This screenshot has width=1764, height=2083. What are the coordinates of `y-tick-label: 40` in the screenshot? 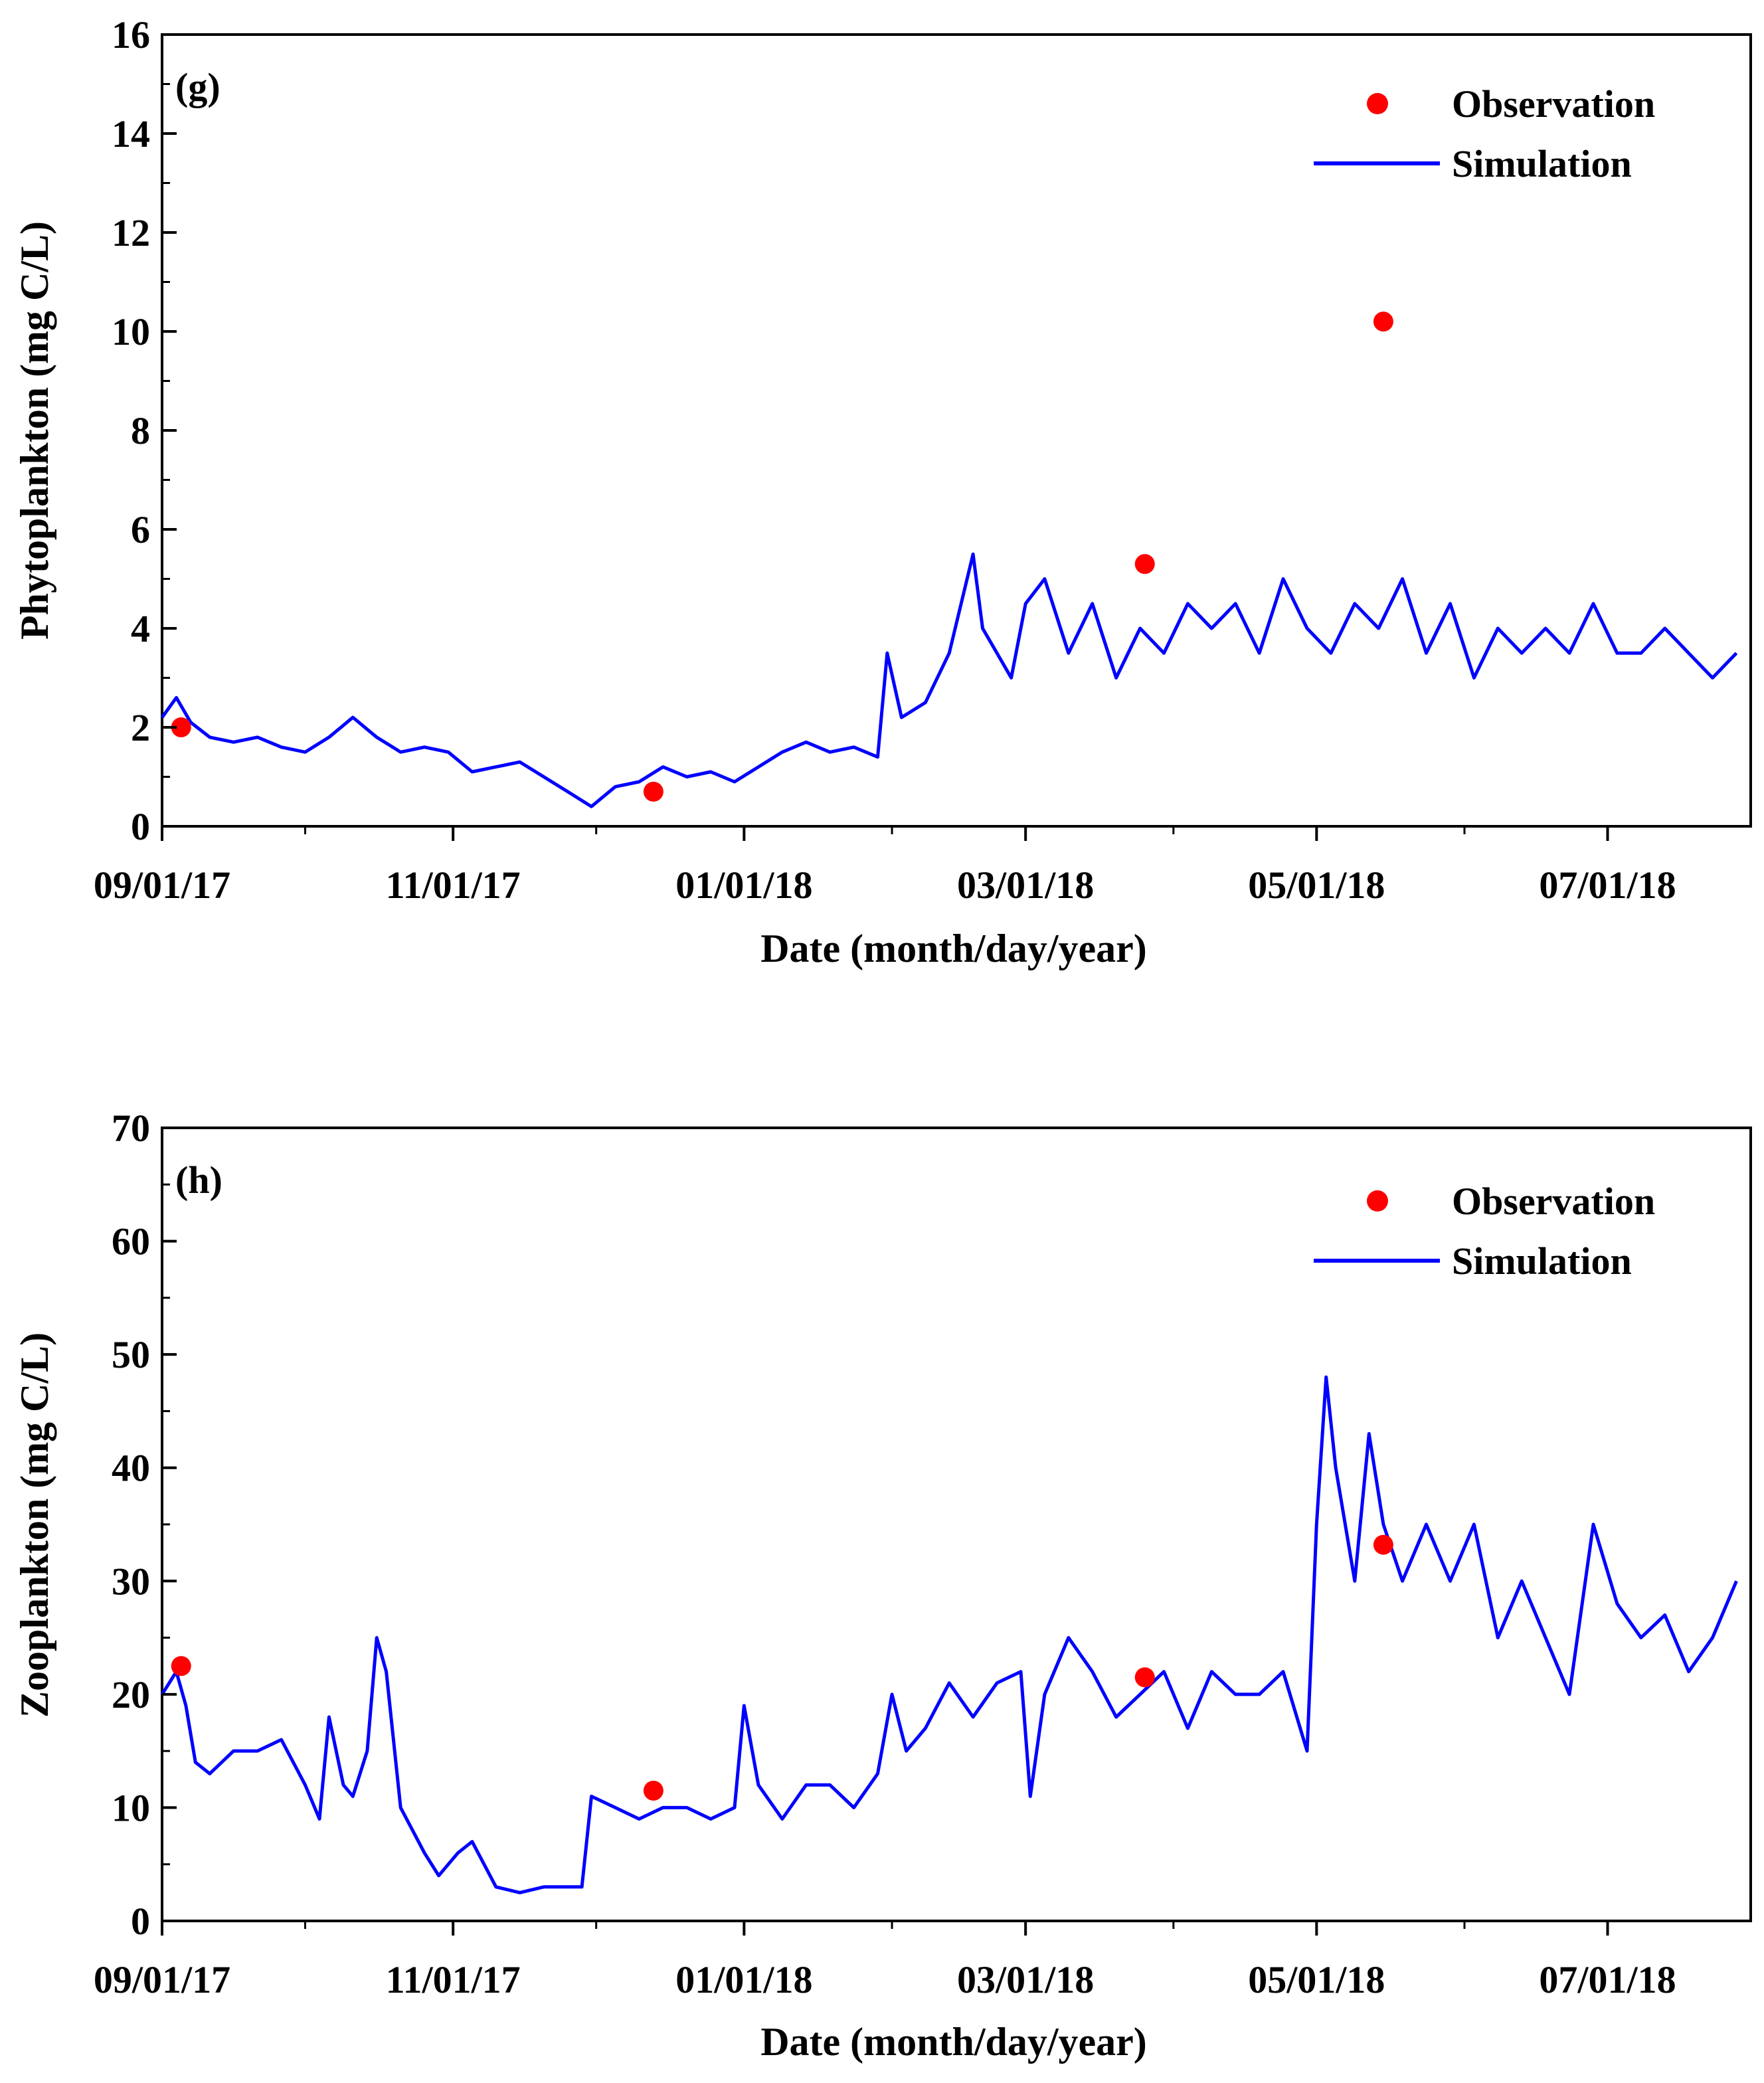 It's located at (131, 1468).